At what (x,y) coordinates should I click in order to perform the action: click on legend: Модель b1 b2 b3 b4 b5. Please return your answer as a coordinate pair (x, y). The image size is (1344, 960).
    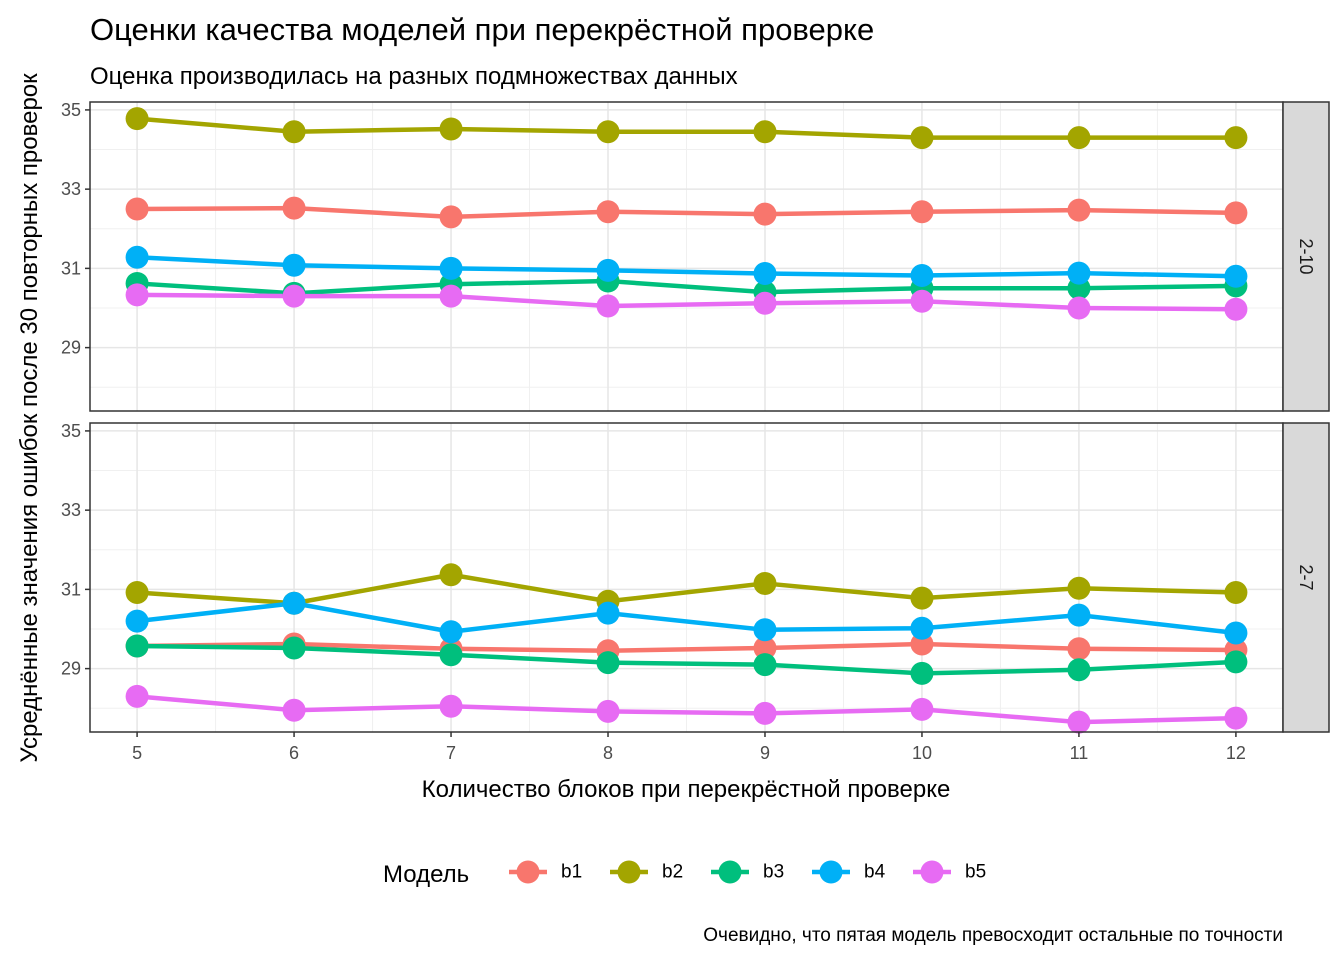
    Looking at the image, I should click on (684, 874).